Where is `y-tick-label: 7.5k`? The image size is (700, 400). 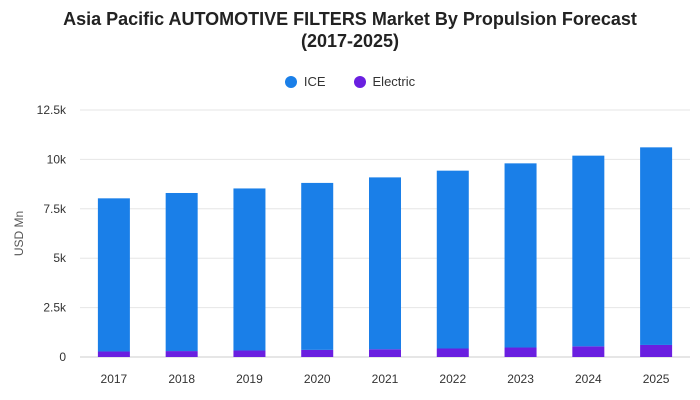 y-tick-label: 7.5k is located at coordinates (55, 209).